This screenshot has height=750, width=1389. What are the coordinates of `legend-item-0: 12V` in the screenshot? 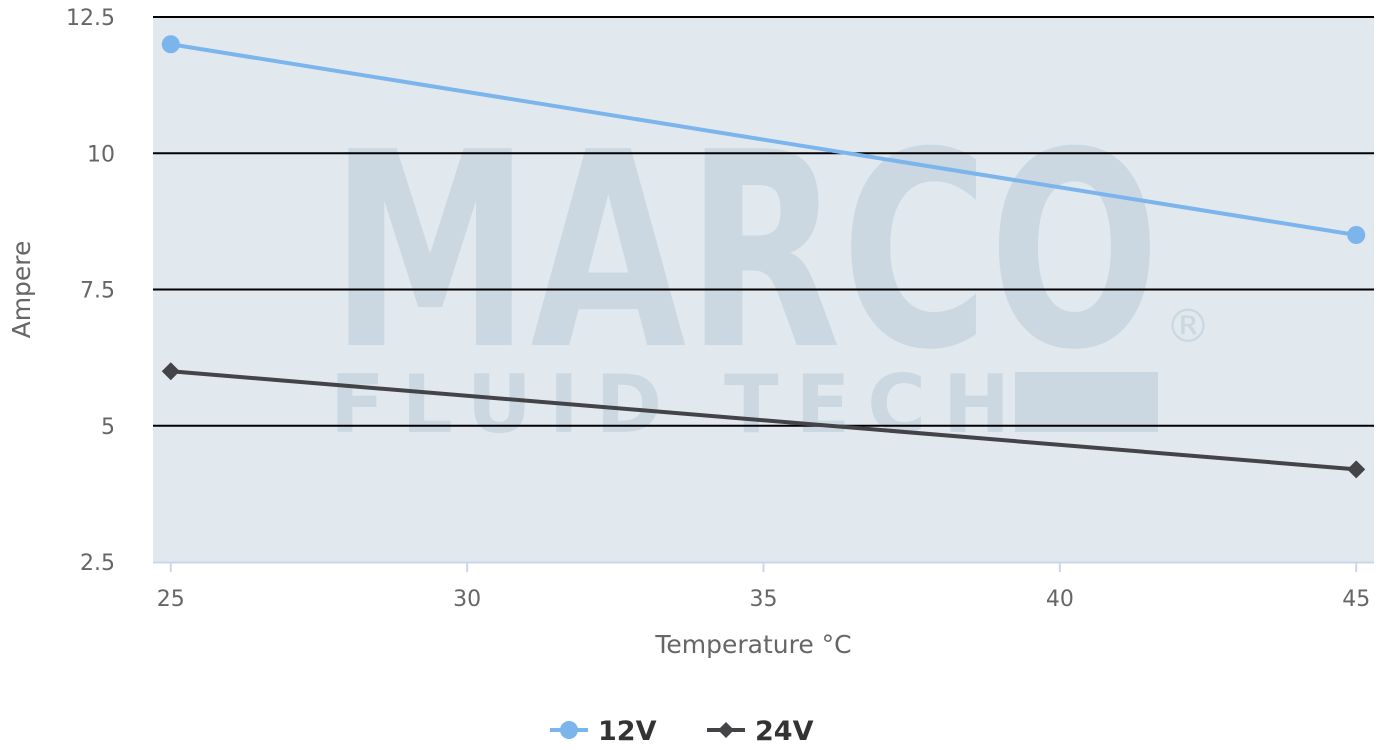 It's located at (603, 731).